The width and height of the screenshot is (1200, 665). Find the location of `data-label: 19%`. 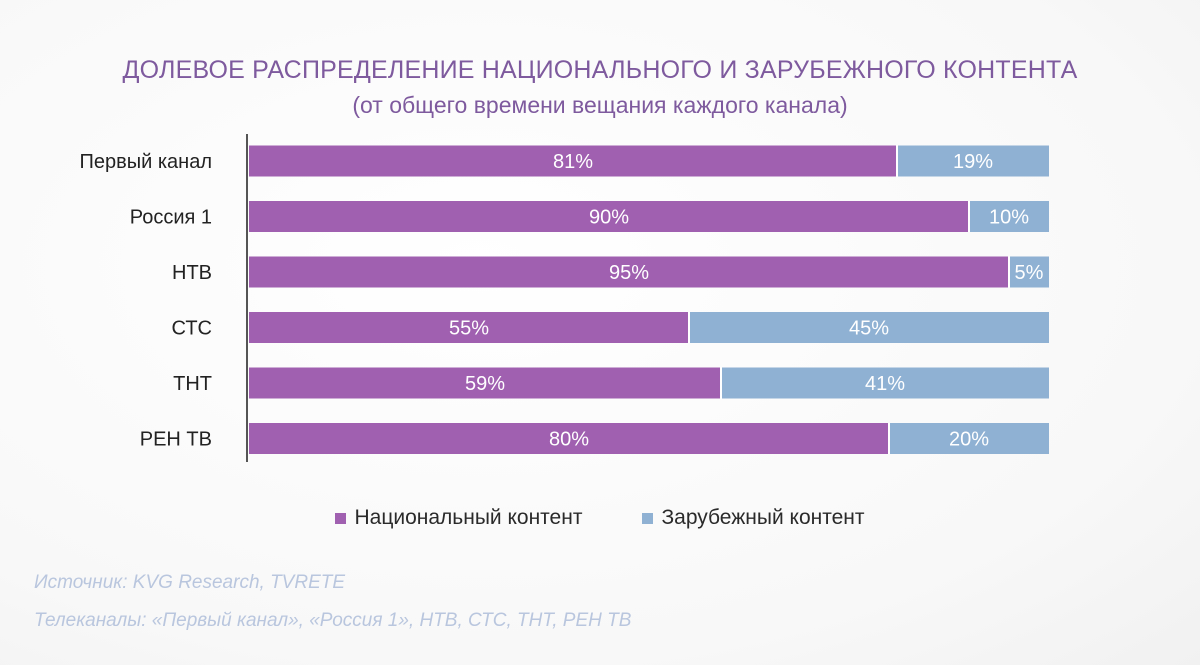

data-label: 19% is located at coordinates (973, 162).